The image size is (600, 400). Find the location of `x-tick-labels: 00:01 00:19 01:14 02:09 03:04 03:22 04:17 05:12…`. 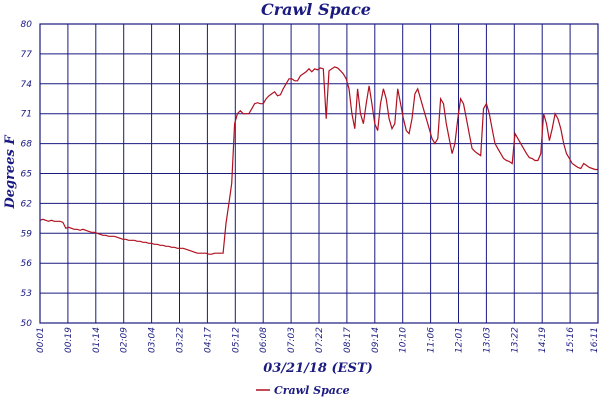

x-tick-labels: 00:01 00:19 01:14 02:09 03:04 03:22 04:17 05:12… is located at coordinates (318, 340).